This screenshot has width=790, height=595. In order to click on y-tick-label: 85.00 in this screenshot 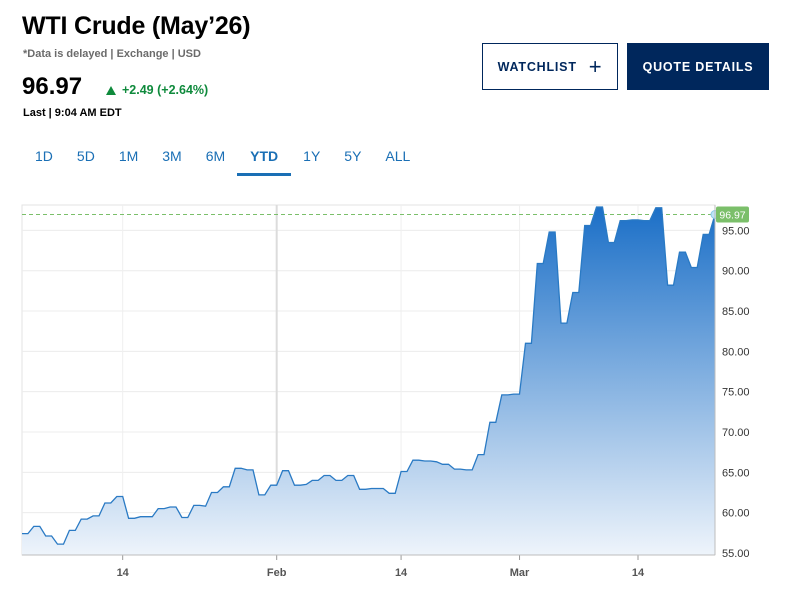, I will do `click(736, 312)`.